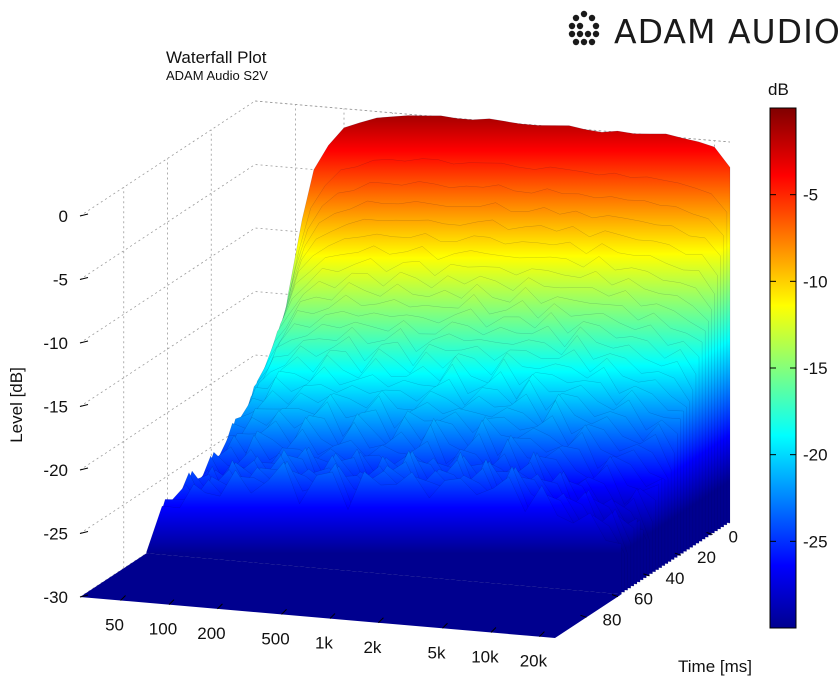 The height and width of the screenshot is (689, 840). I want to click on x-tick-label: 20k, so click(534, 661).